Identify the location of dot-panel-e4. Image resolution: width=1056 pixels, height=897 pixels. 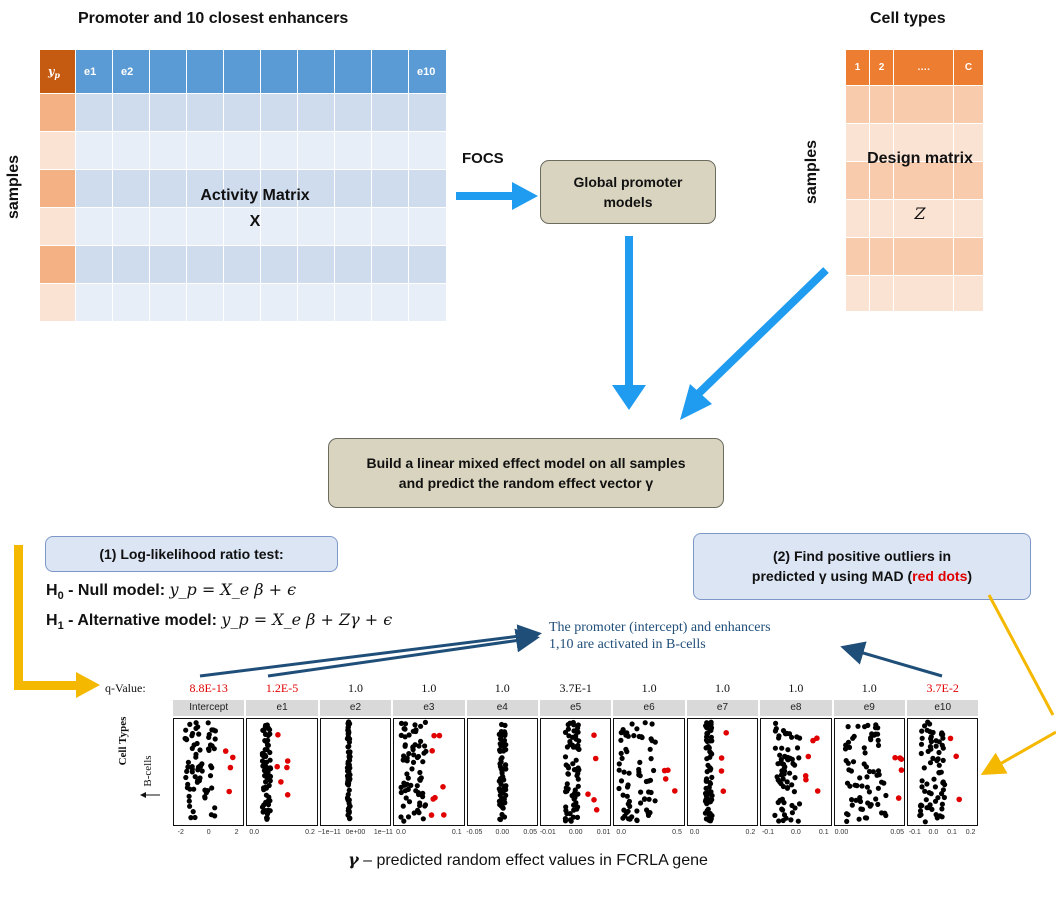
(502, 772).